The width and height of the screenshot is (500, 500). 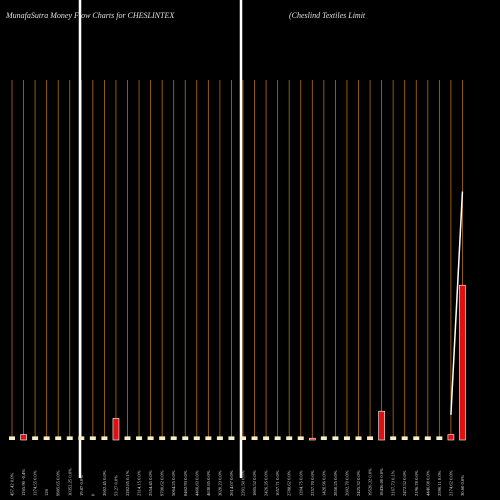 I want to click on x-tick-label: 2257.70 0.0%, so click(x=312, y=483).